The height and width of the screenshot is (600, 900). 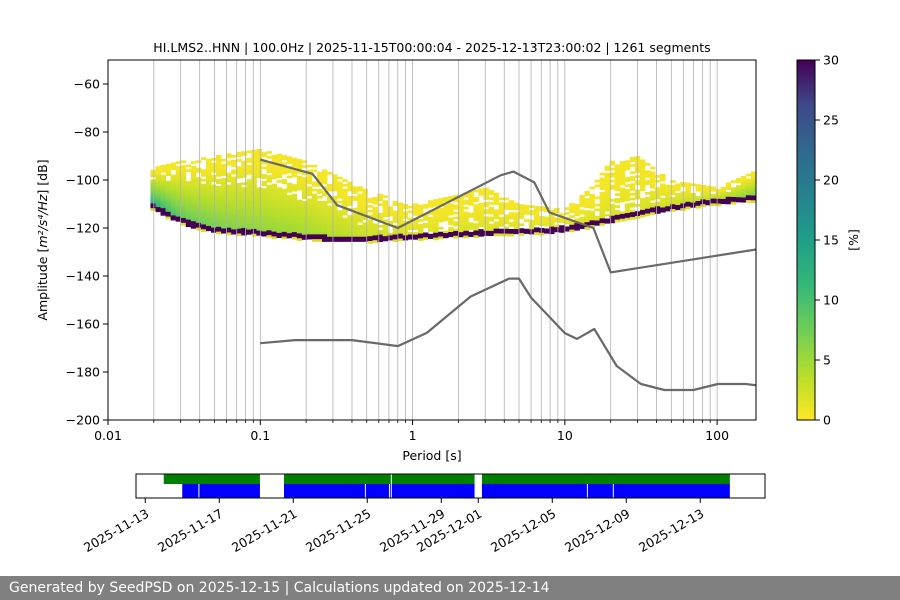 What do you see at coordinates (853, 240) in the screenshot?
I see `colorbar-label: [%]` at bounding box center [853, 240].